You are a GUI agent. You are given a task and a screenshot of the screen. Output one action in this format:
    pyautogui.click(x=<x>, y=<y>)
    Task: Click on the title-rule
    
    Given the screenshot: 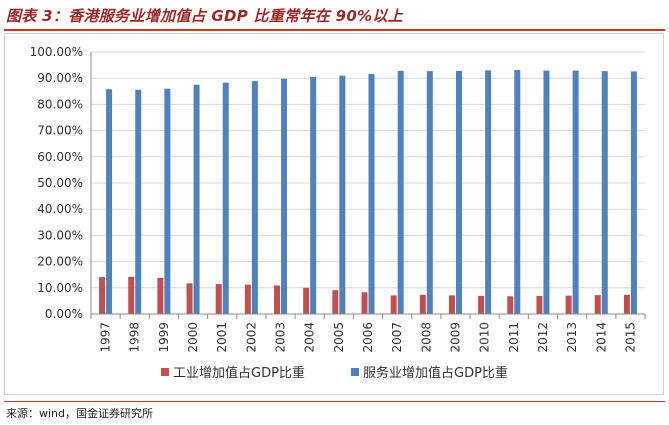 What is the action you would take?
    pyautogui.click(x=334, y=30)
    